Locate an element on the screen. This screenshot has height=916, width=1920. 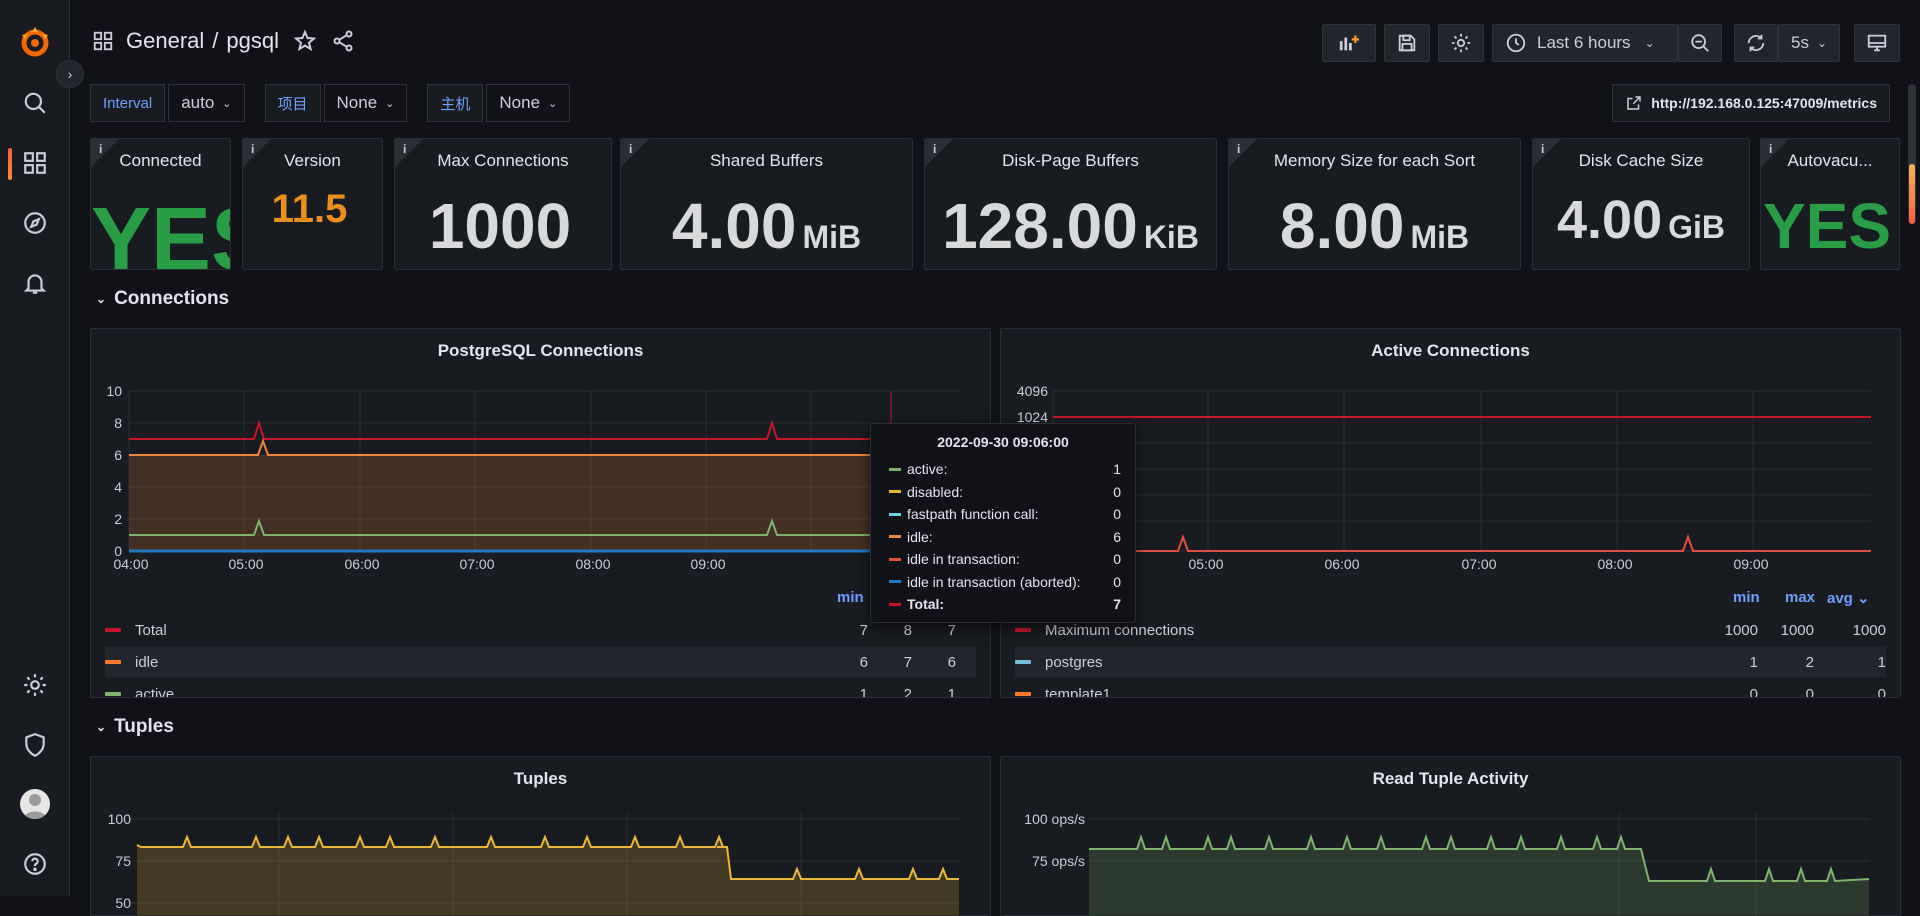
dashboard-settings-button is located at coordinates (1461, 43).